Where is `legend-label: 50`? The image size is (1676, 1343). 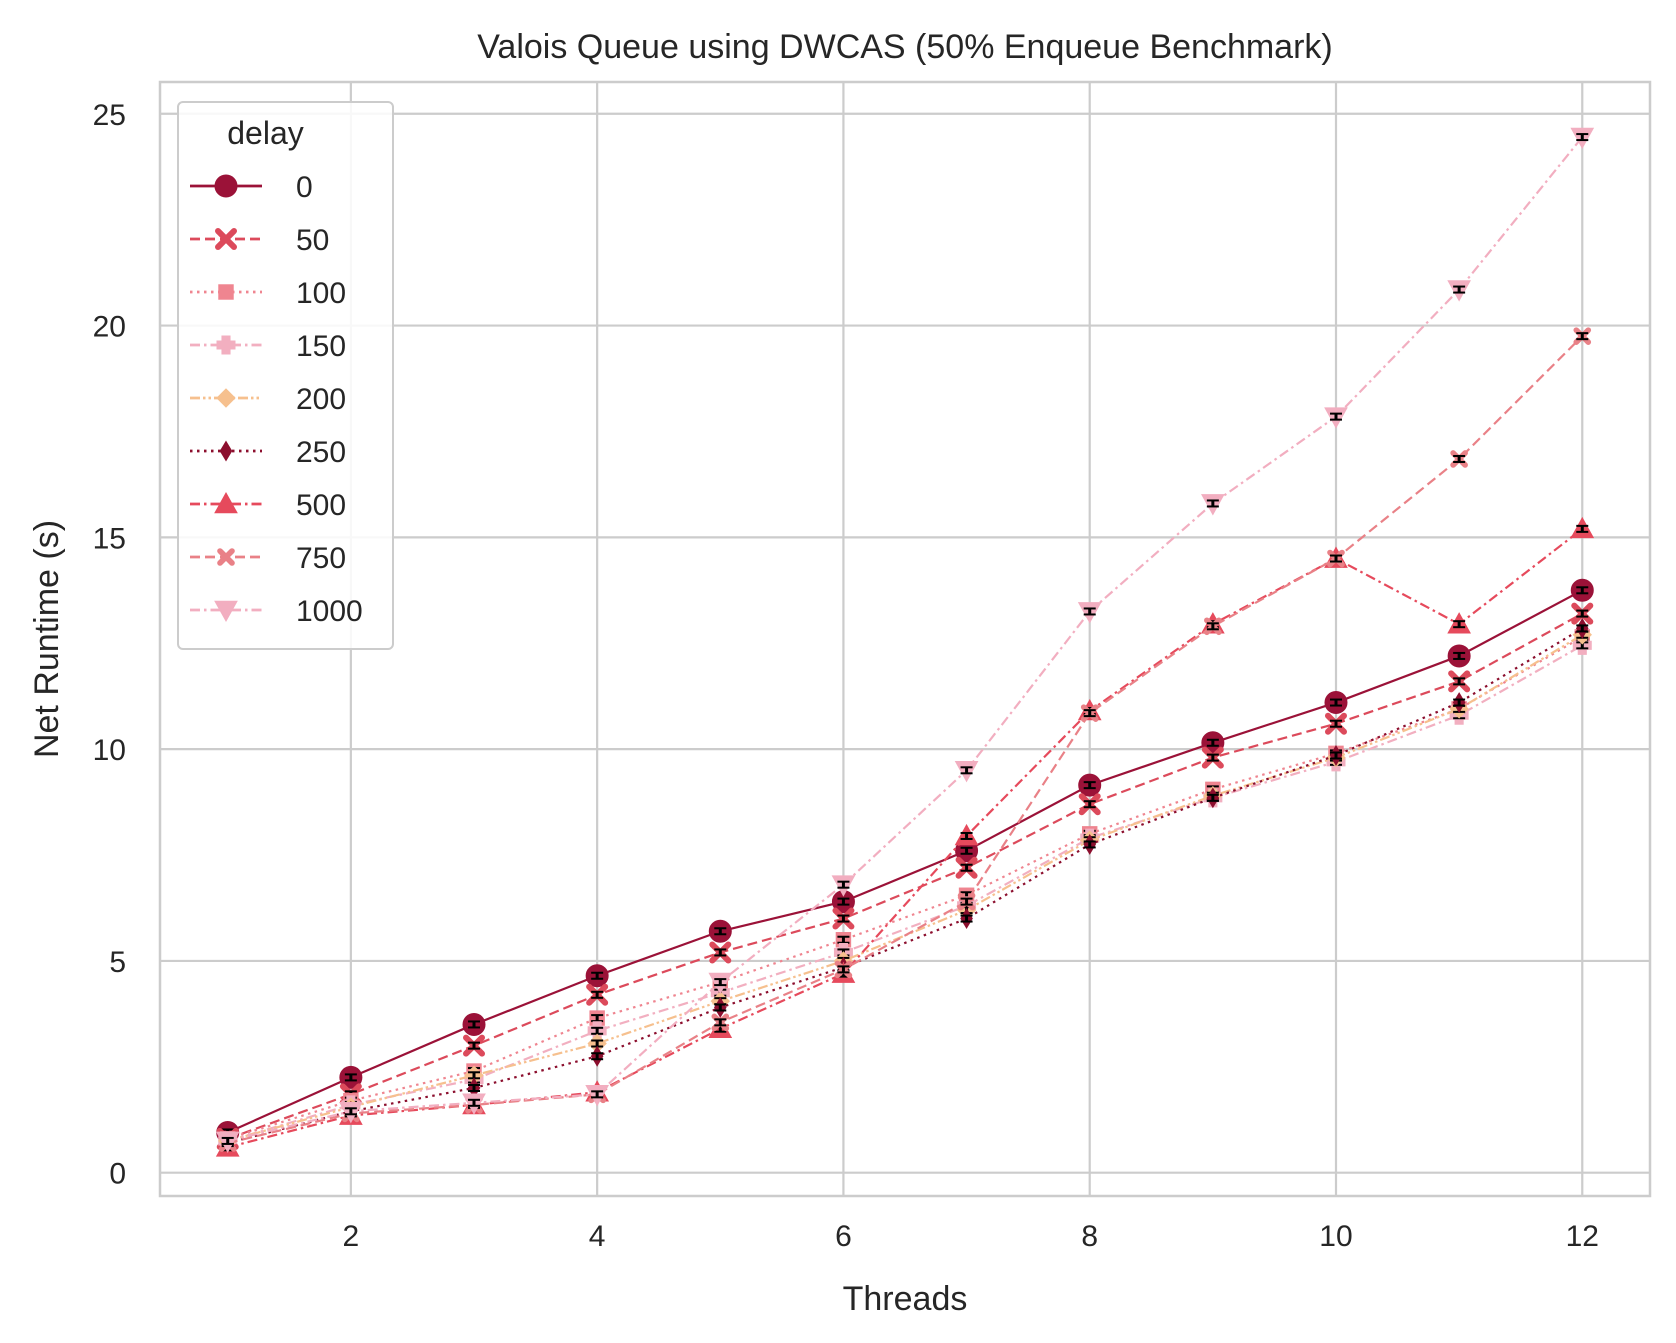 legend-label: 50 is located at coordinates (312, 240).